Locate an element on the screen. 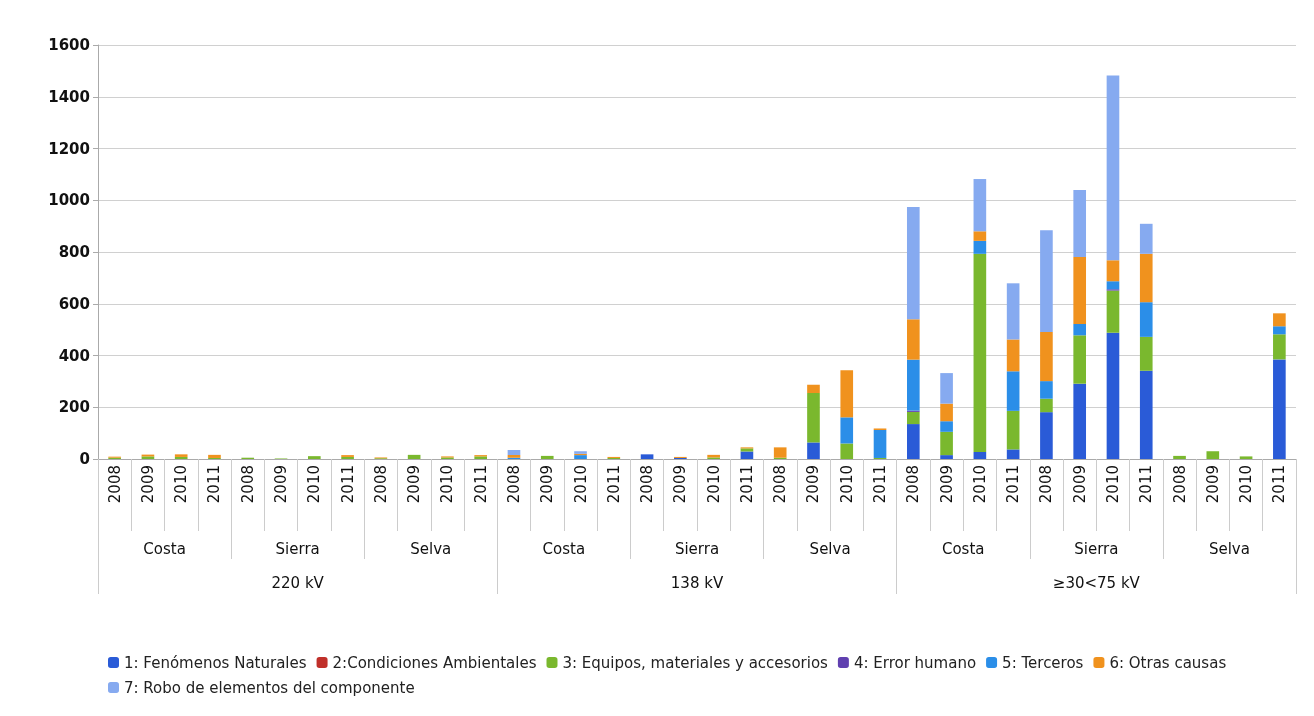 The image size is (1314, 716). y-tick-label: 1400 is located at coordinates (69, 96).